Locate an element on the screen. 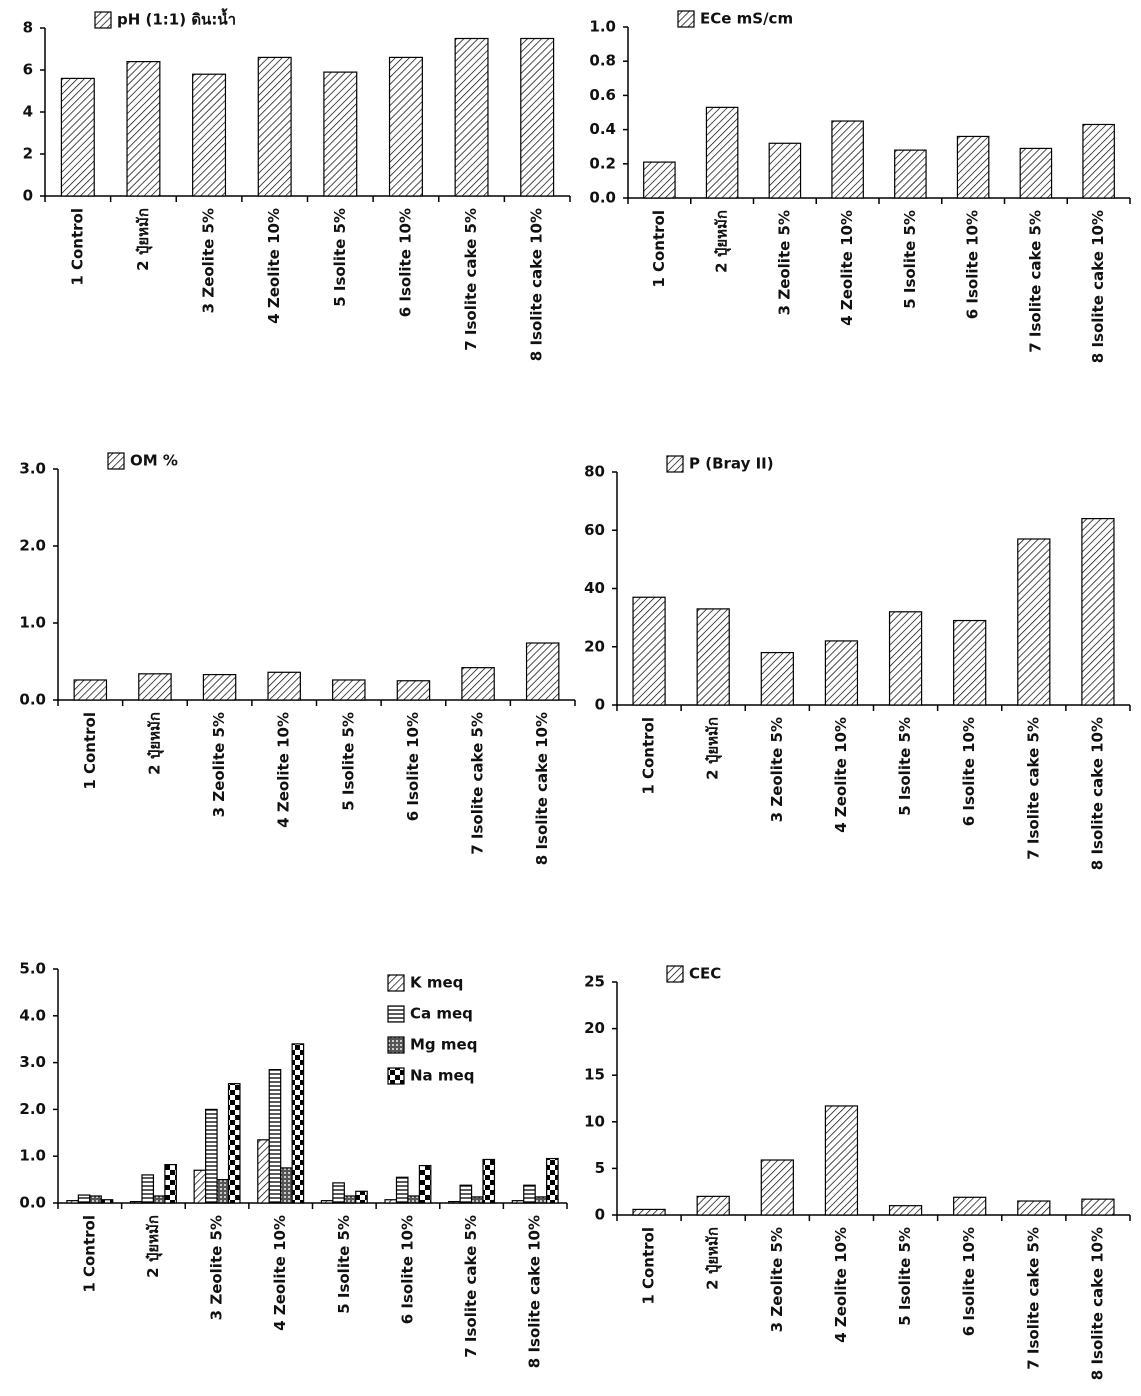  y-tick-label: 8 is located at coordinates (28, 28).